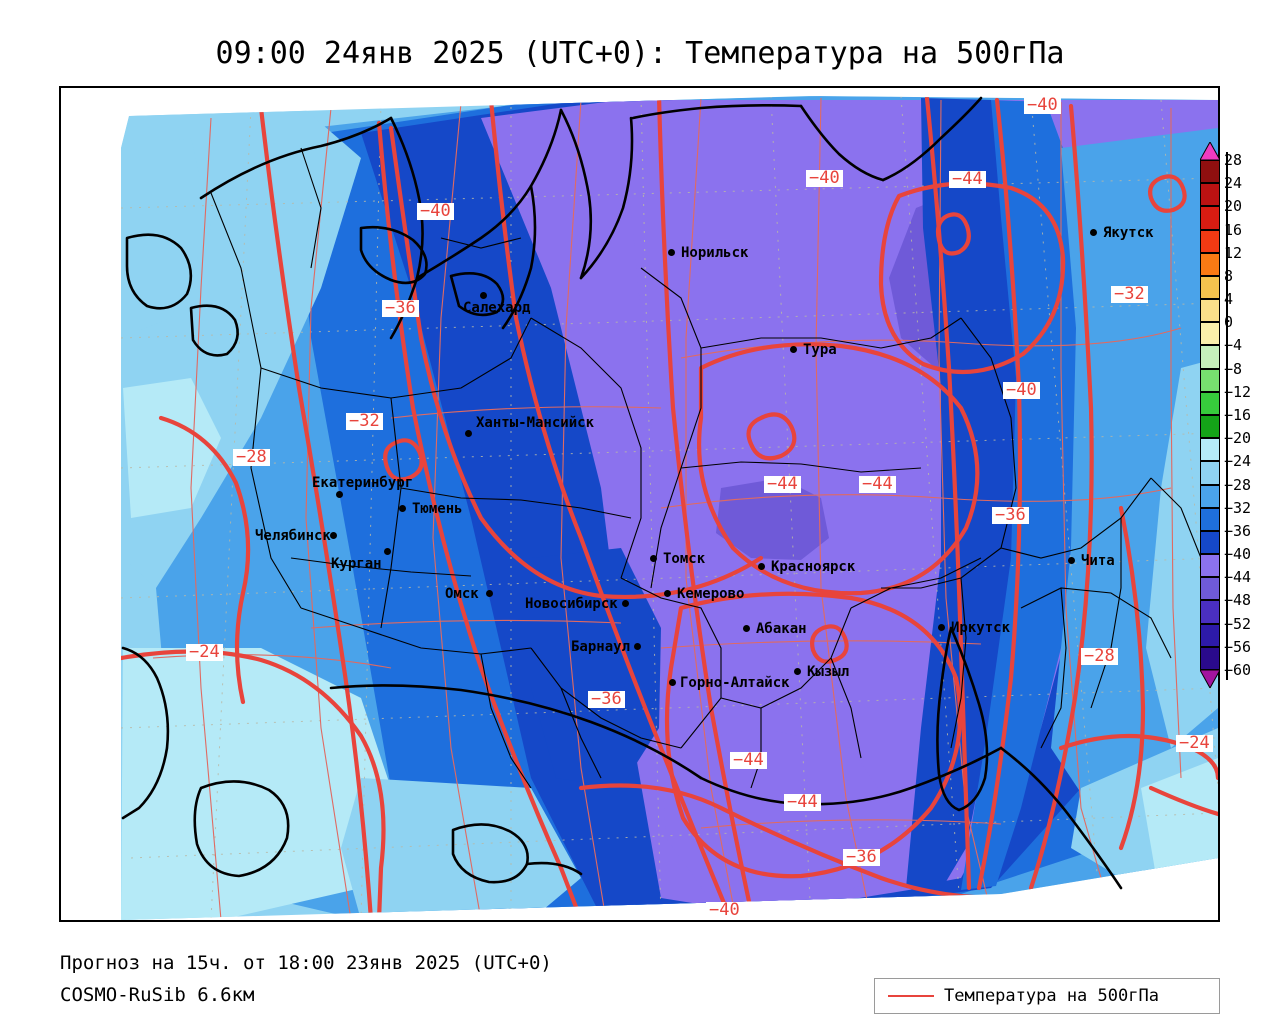 Image resolution: width=1280 pixels, height=1024 pixels. Describe the element at coordinates (911, 996) in the screenshot. I see `legend-line-swatch` at that location.